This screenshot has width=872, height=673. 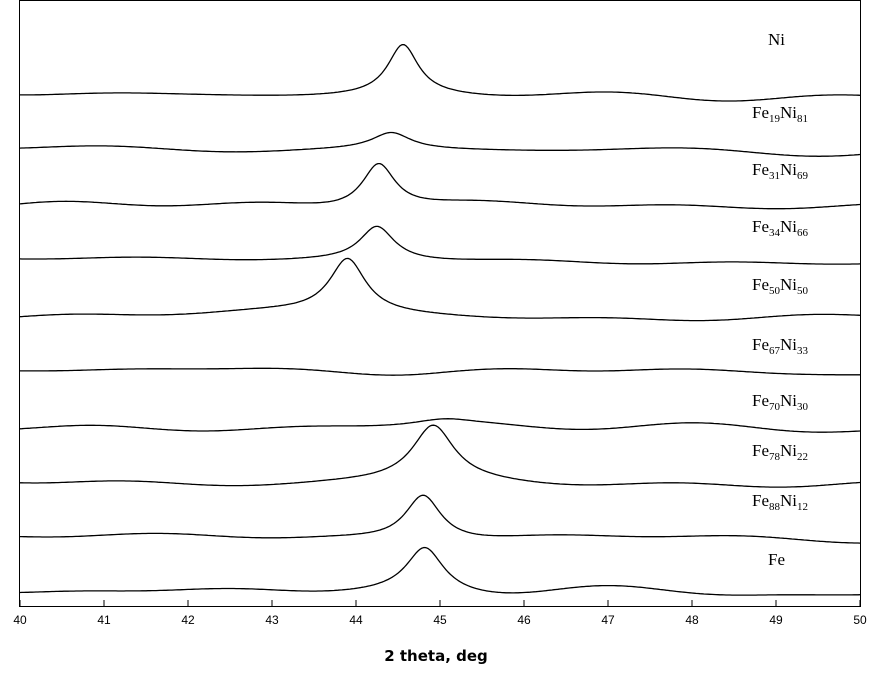 I want to click on series-label-fe67ni33: Fe67Ni33, so click(x=780, y=346).